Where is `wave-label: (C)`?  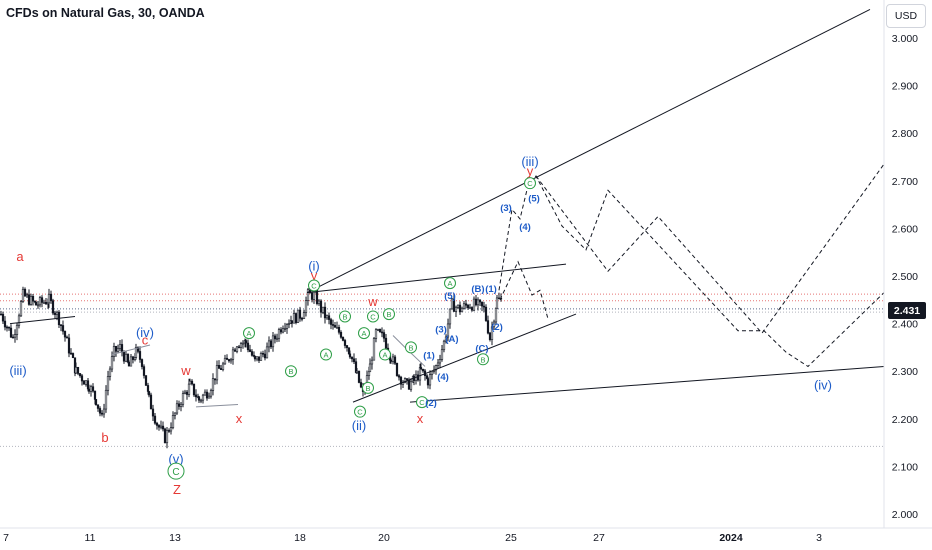 wave-label: (C) is located at coordinates (481, 348).